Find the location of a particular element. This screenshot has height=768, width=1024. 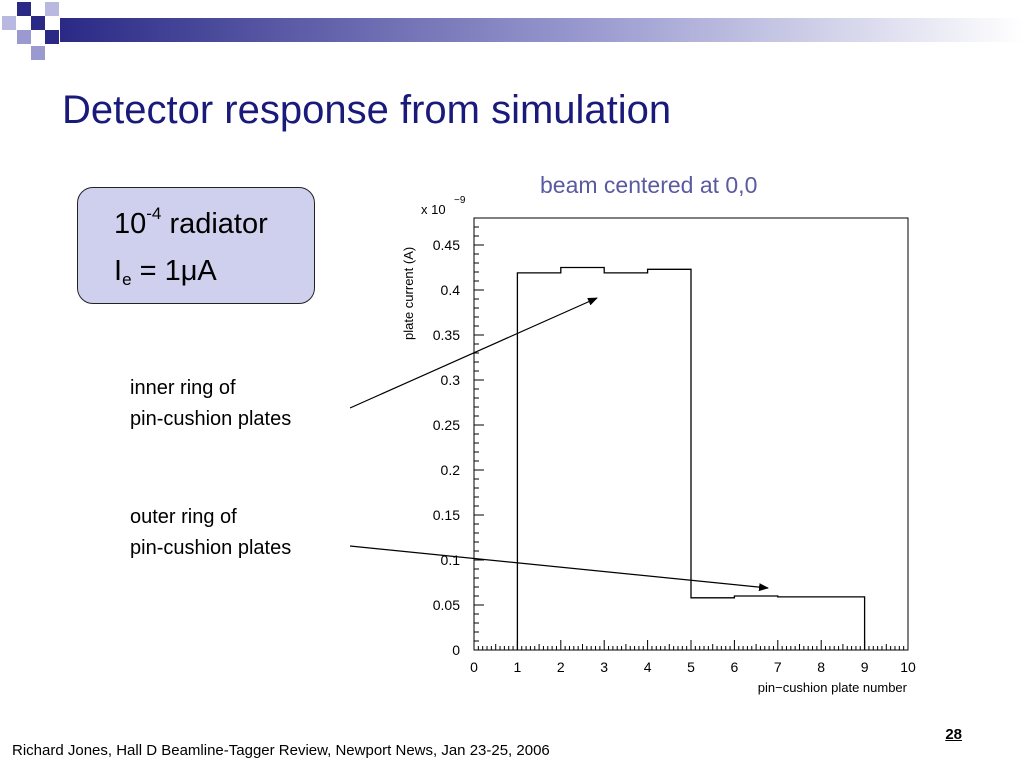

inner-ring-line1: inner ring of is located at coordinates (183, 388).